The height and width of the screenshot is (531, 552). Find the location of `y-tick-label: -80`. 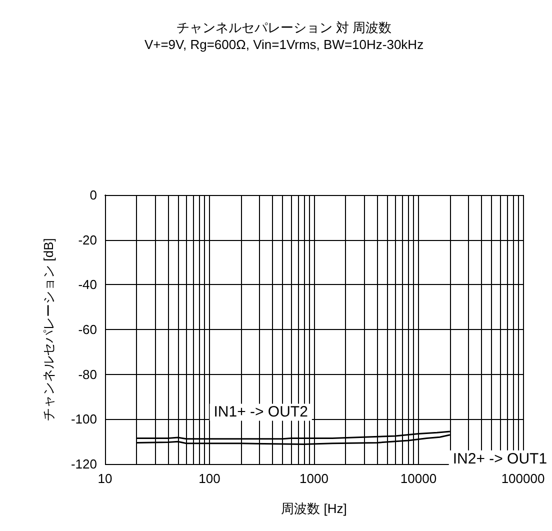

y-tick-label: -80 is located at coordinates (87, 374).